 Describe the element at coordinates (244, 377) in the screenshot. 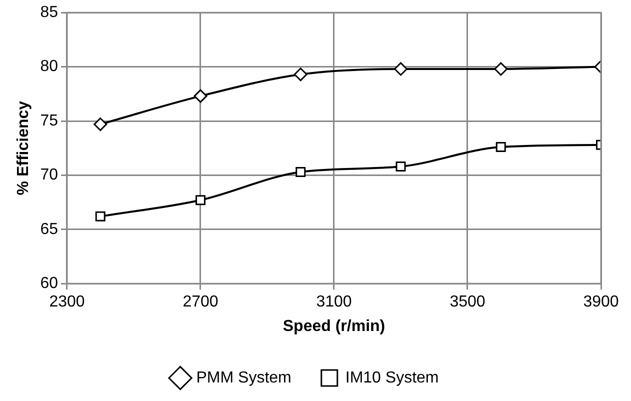

I see `legend-label: PMM System` at that location.